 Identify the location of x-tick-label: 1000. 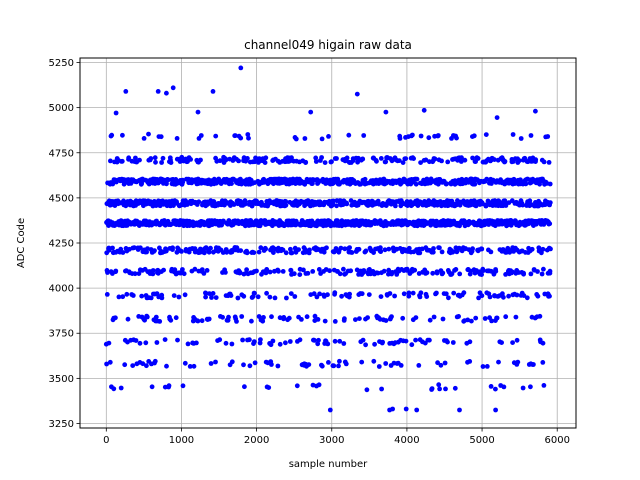
(181, 440).